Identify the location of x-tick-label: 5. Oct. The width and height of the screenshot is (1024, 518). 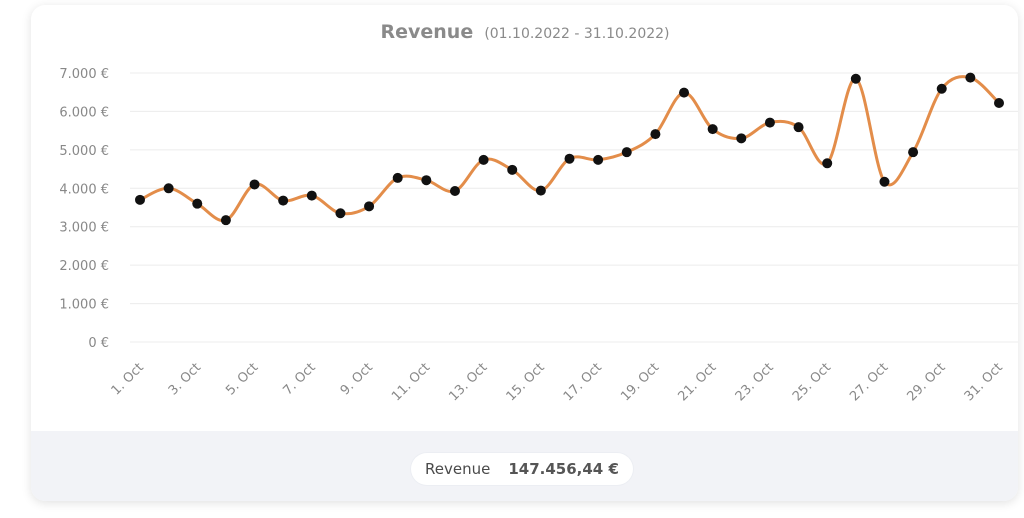
(242, 379).